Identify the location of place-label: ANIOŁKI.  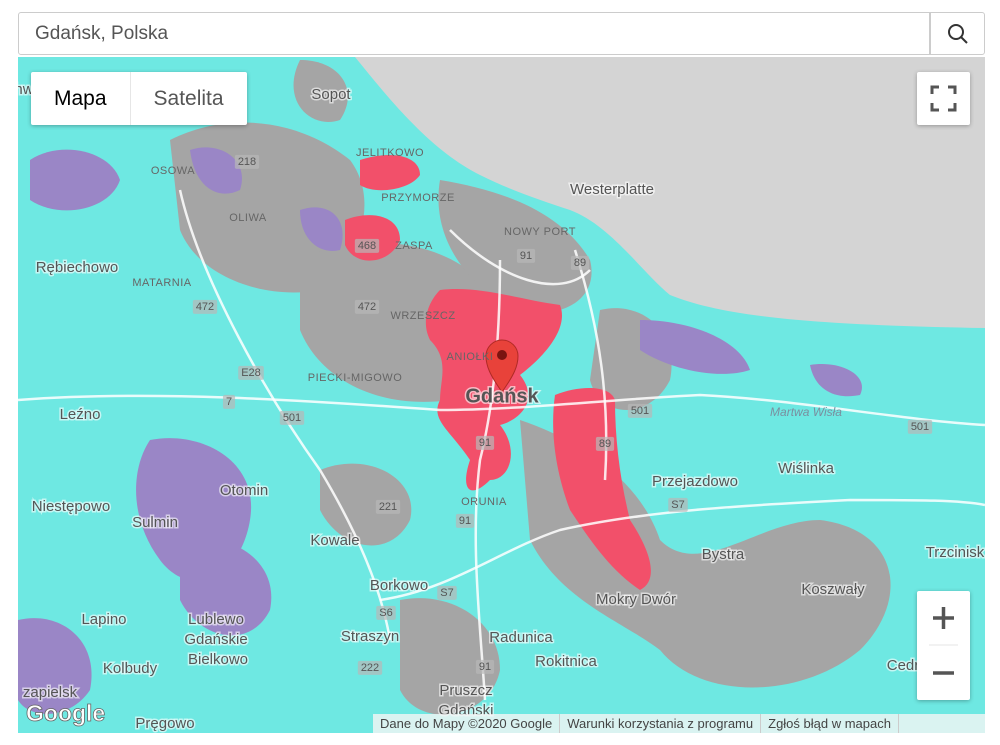
(470, 357).